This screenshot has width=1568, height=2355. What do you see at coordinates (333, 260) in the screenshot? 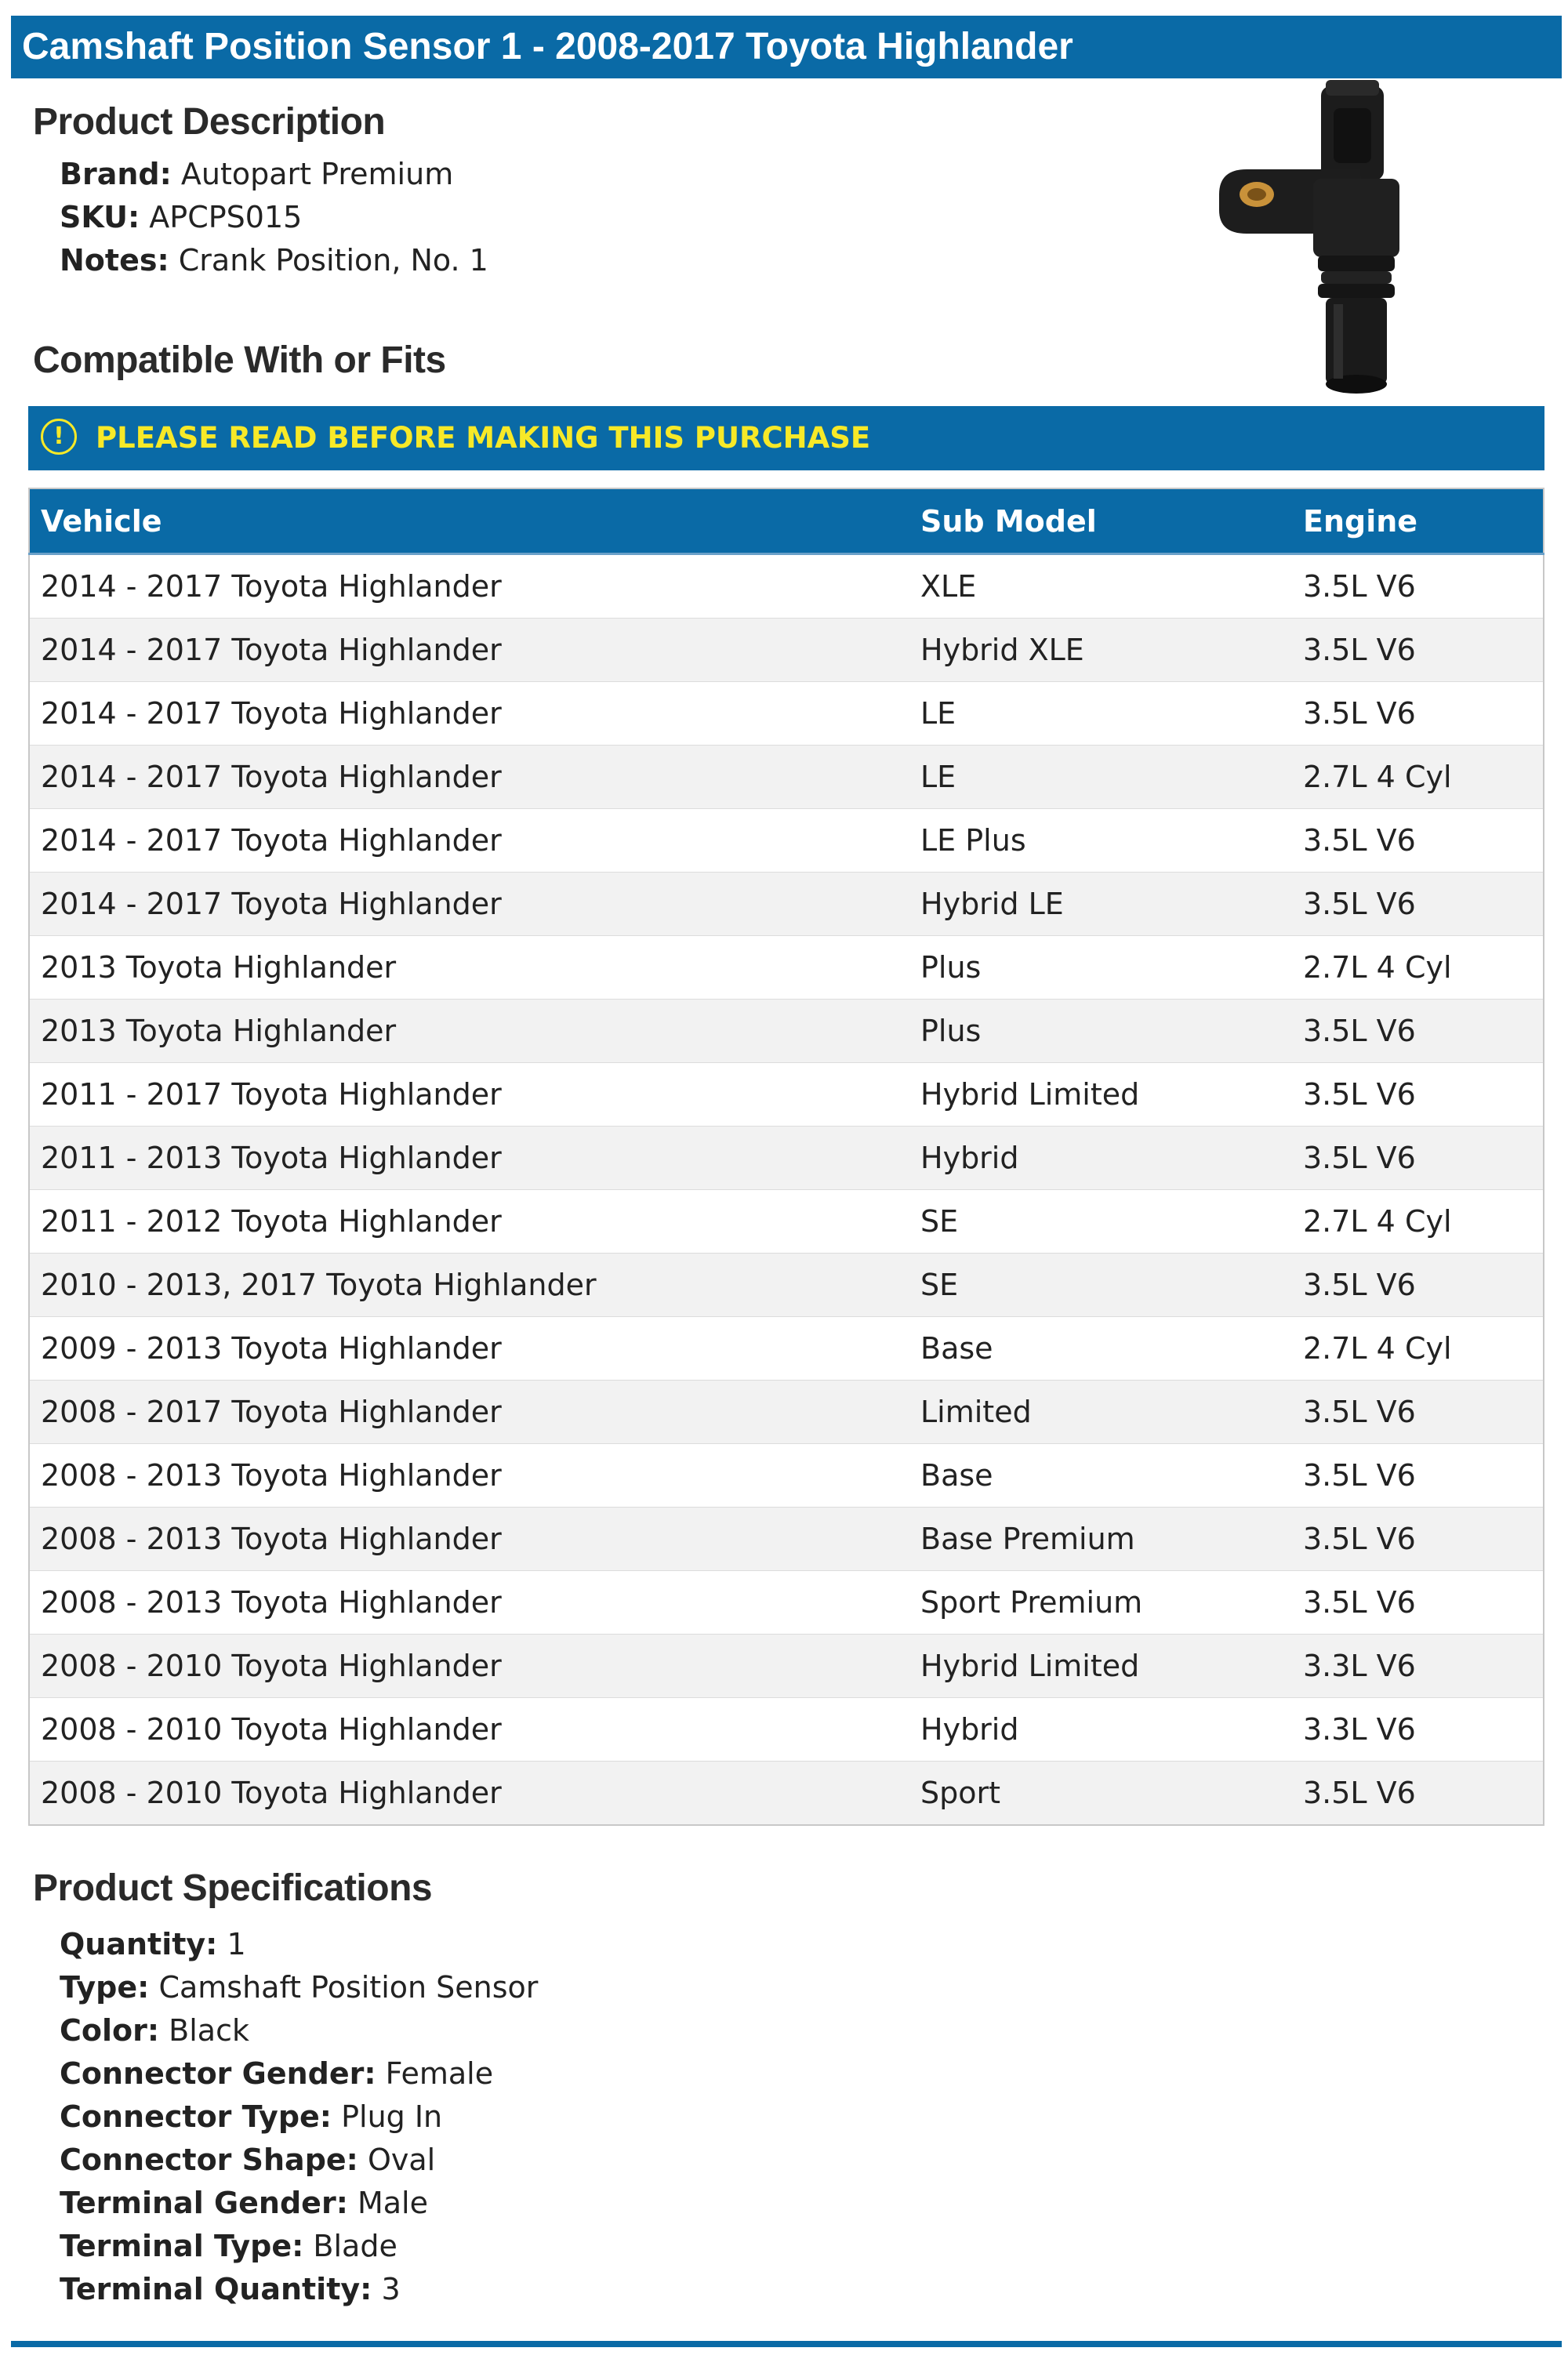
I see `spec-value: Crank Position, No. 1` at bounding box center [333, 260].